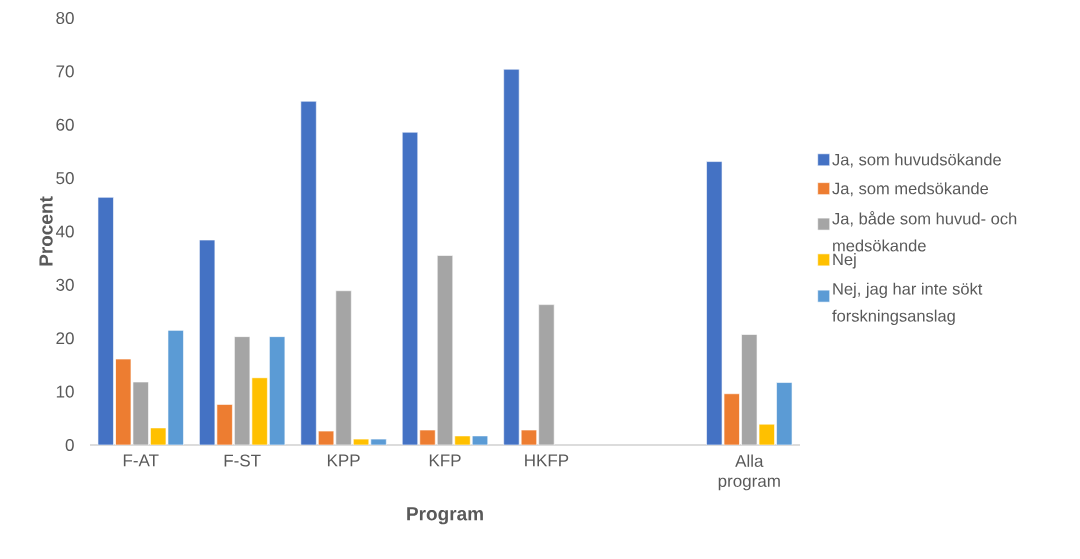  What do you see at coordinates (910, 189) in the screenshot?
I see `legend-label: Ja, som medsökande` at bounding box center [910, 189].